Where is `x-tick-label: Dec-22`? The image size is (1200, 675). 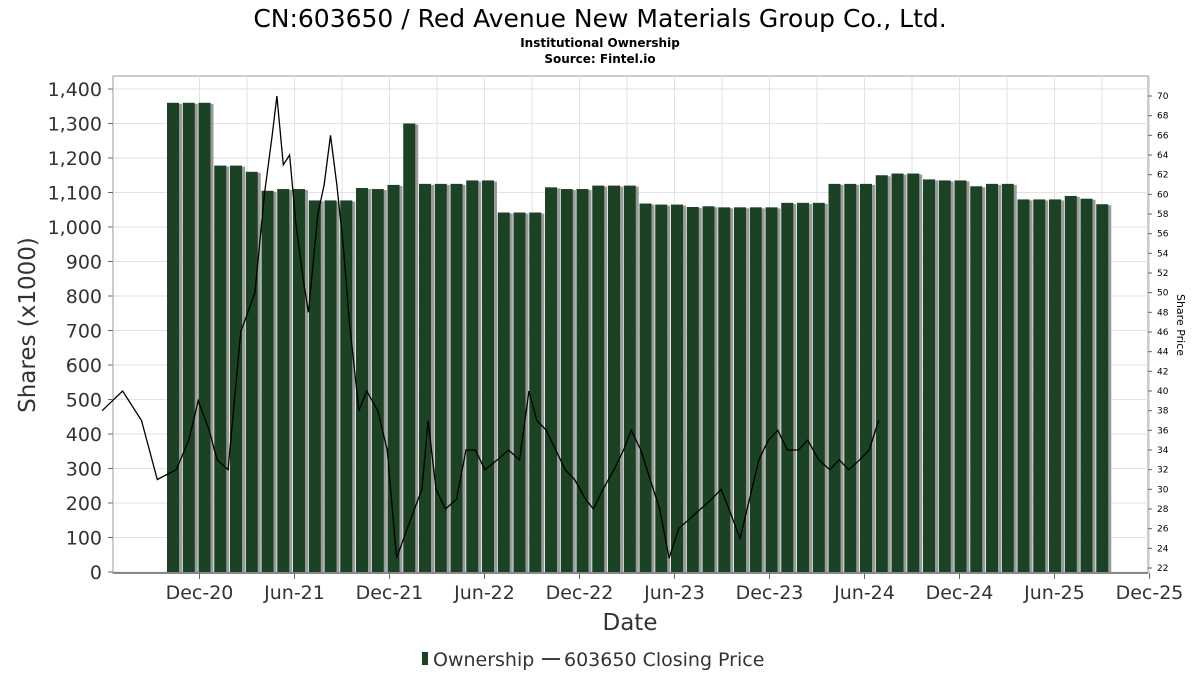 x-tick-label: Dec-22 is located at coordinates (580, 593).